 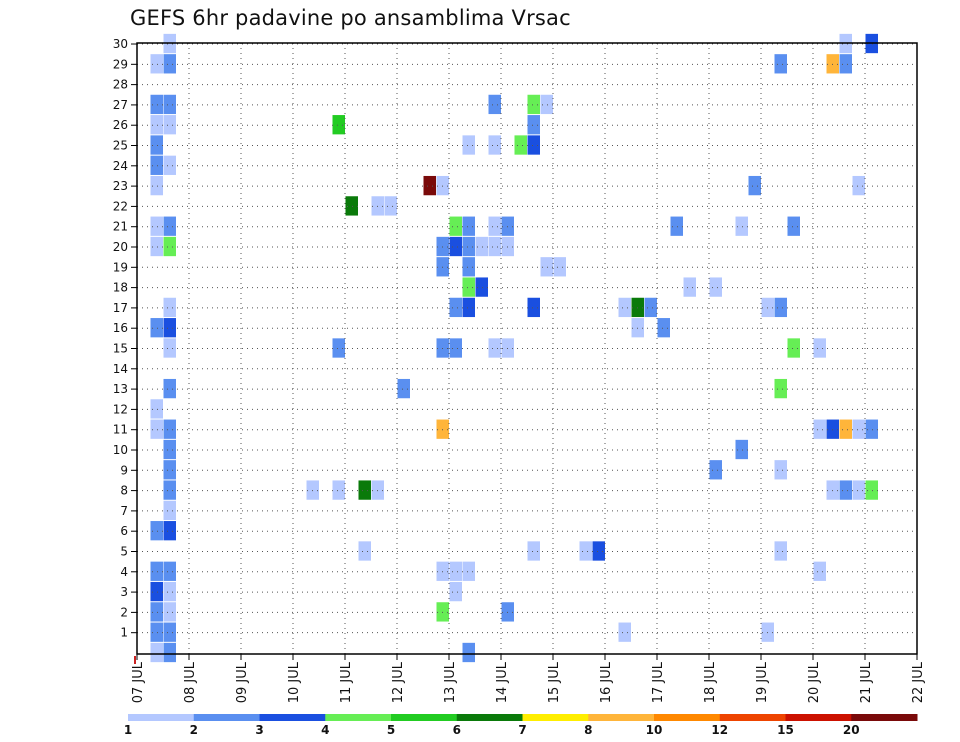 What do you see at coordinates (391, 730) in the screenshot?
I see `legend-label: 5` at bounding box center [391, 730].